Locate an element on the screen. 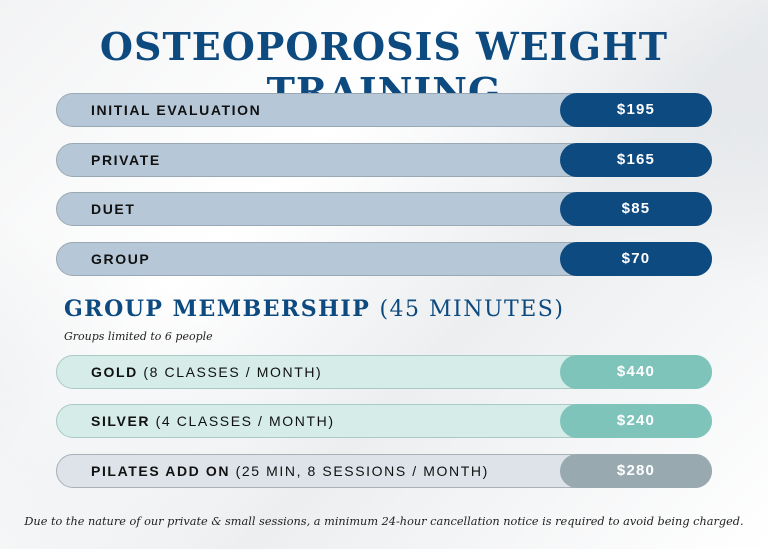 This screenshot has height=549, width=768. group-limit-note: Groups limited to 6 people is located at coordinates (138, 336).